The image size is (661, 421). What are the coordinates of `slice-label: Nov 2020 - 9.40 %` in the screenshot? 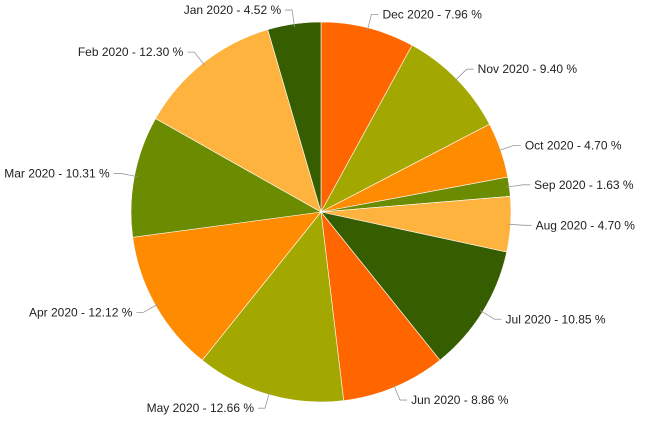 It's located at (528, 69).